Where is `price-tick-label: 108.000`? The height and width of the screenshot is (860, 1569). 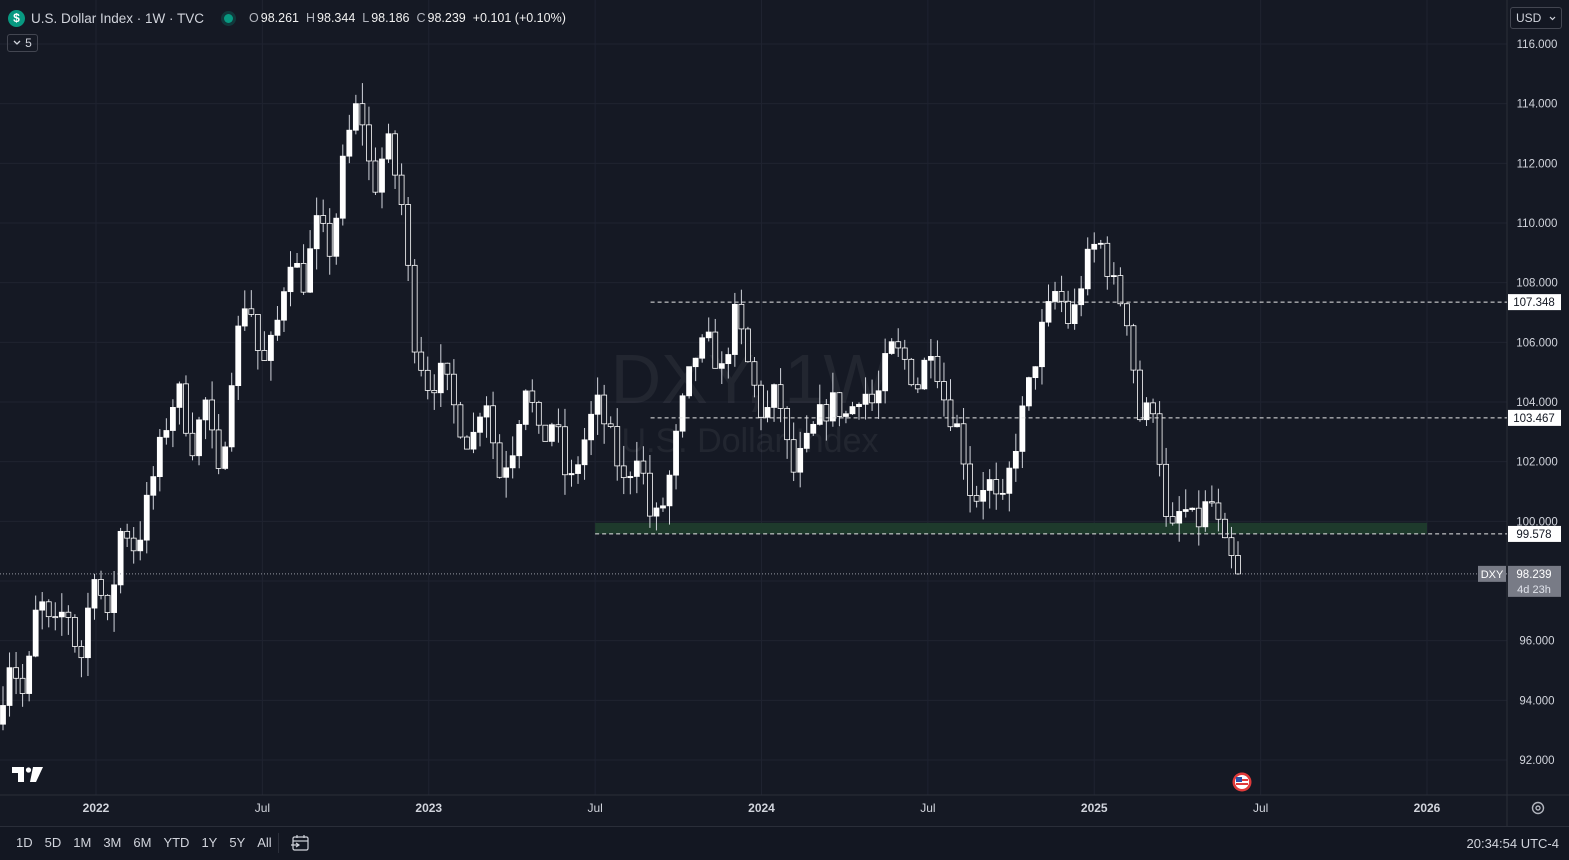 price-tick-label: 108.000 is located at coordinates (1537, 284).